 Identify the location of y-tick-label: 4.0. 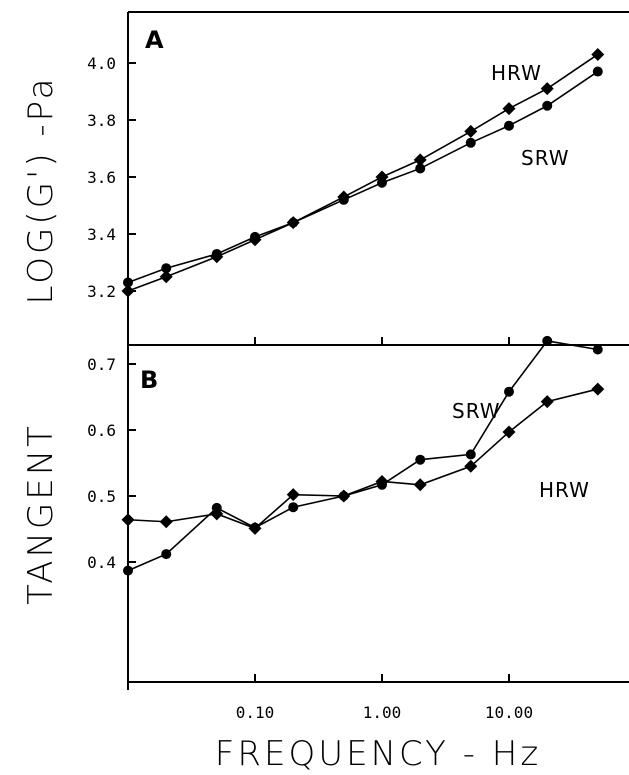
(101, 63).